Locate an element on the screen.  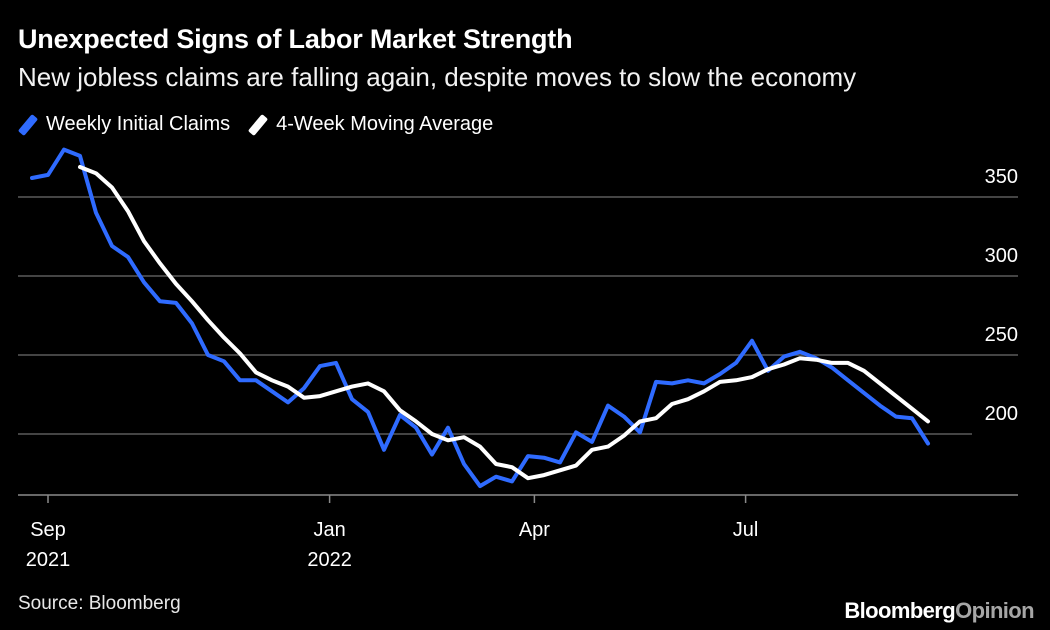
legend-item-weekly-claims: Weekly Initial Claims is located at coordinates (124, 124).